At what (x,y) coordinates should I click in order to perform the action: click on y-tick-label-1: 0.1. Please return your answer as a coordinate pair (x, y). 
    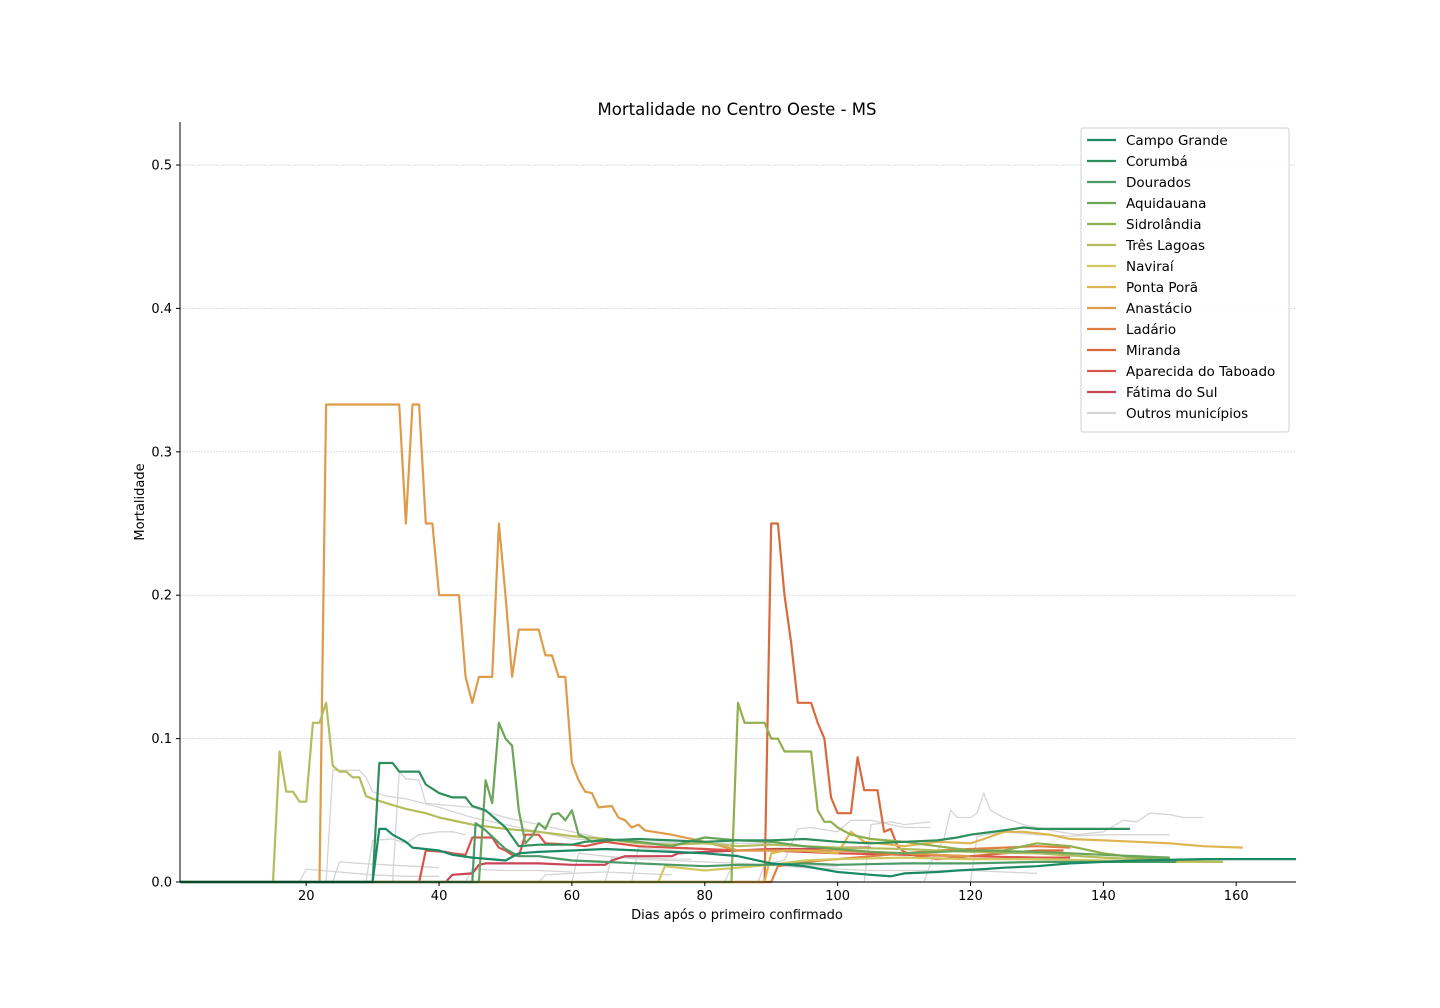
    Looking at the image, I should click on (161, 739).